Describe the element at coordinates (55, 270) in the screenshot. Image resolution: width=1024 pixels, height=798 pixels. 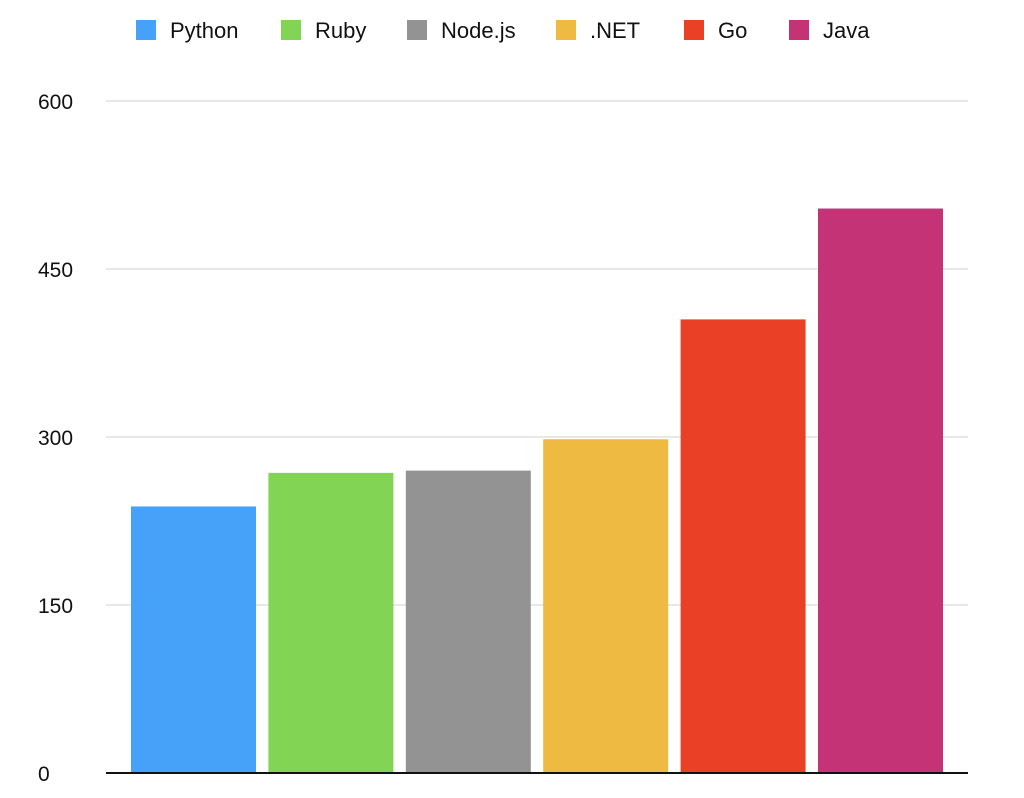
I see `y-tick-label: 450` at that location.